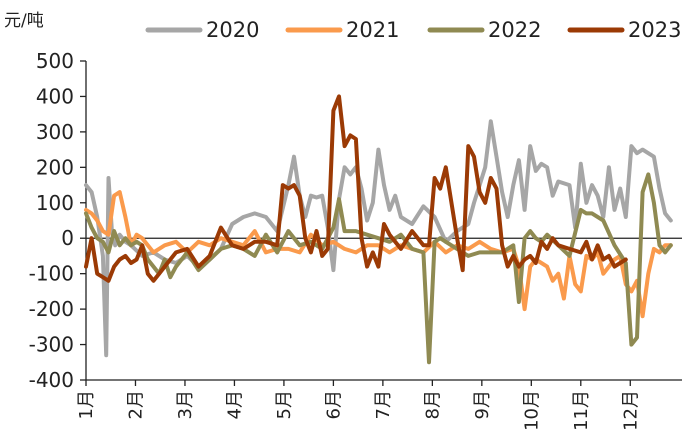  Describe the element at coordinates (135, 404) in the screenshot. I see `x-tick-label: 2月` at that location.